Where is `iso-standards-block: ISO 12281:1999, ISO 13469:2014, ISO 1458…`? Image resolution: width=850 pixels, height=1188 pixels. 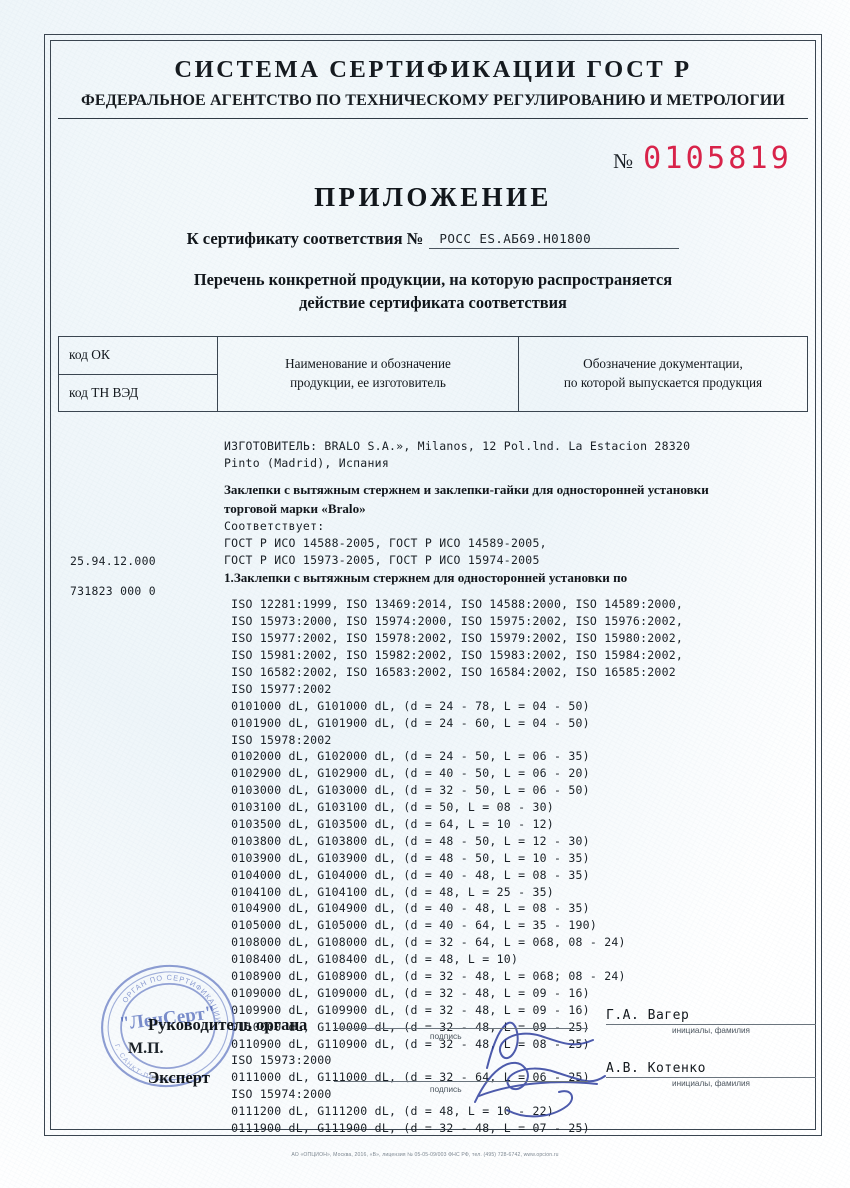 iso-standards-block: ISO 12281:1999, ISO 13469:2014, ISO 1458… is located at coordinates (457, 638).